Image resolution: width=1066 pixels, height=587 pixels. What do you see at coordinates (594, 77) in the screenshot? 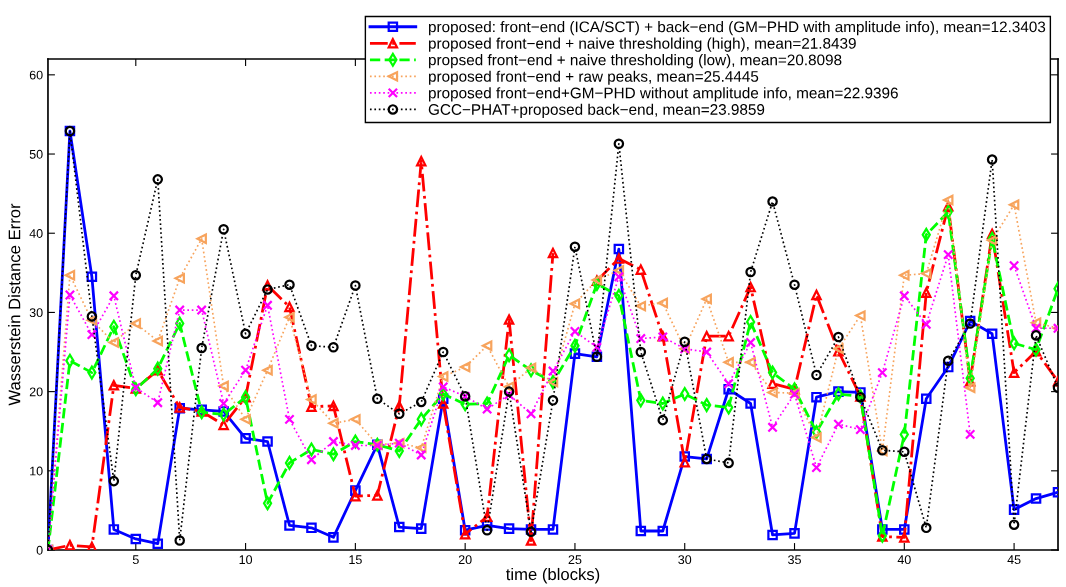
I see `legend-label: proposed front−end + raw peaks, mean=25.4445` at bounding box center [594, 77].